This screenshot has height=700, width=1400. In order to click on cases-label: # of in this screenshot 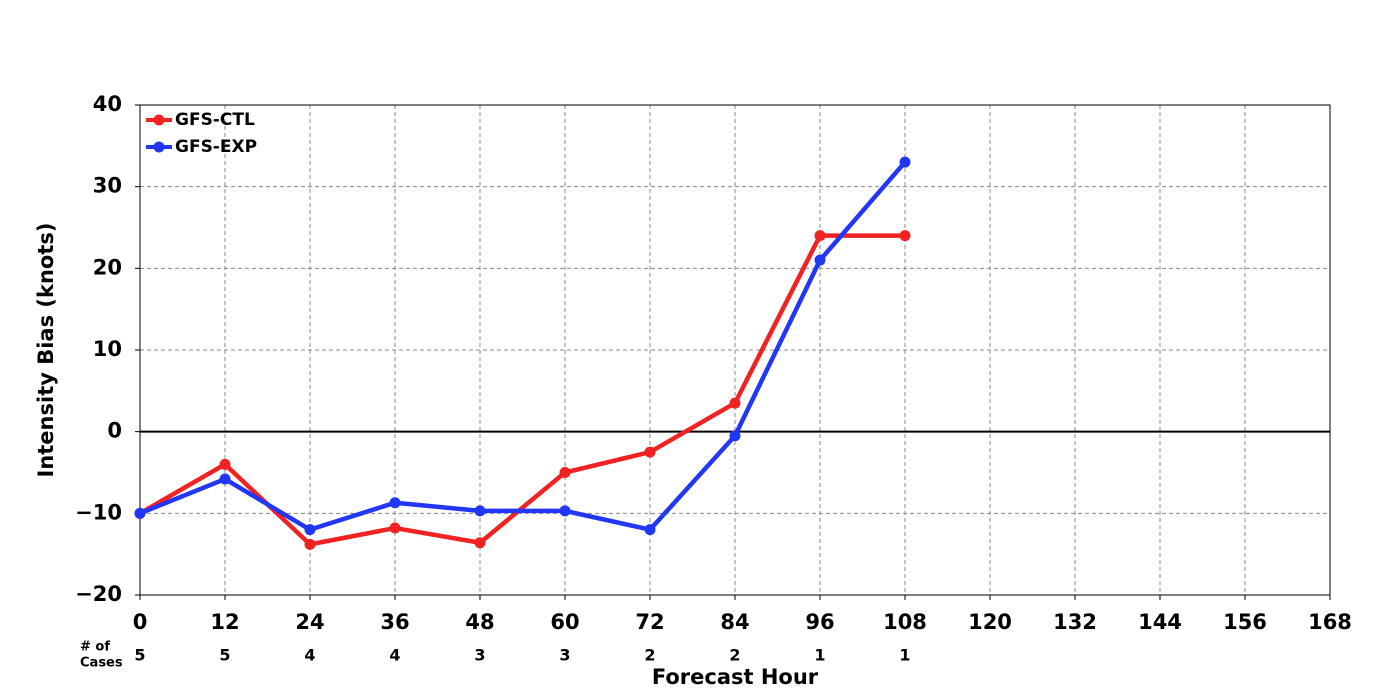, I will do `click(95, 647)`.